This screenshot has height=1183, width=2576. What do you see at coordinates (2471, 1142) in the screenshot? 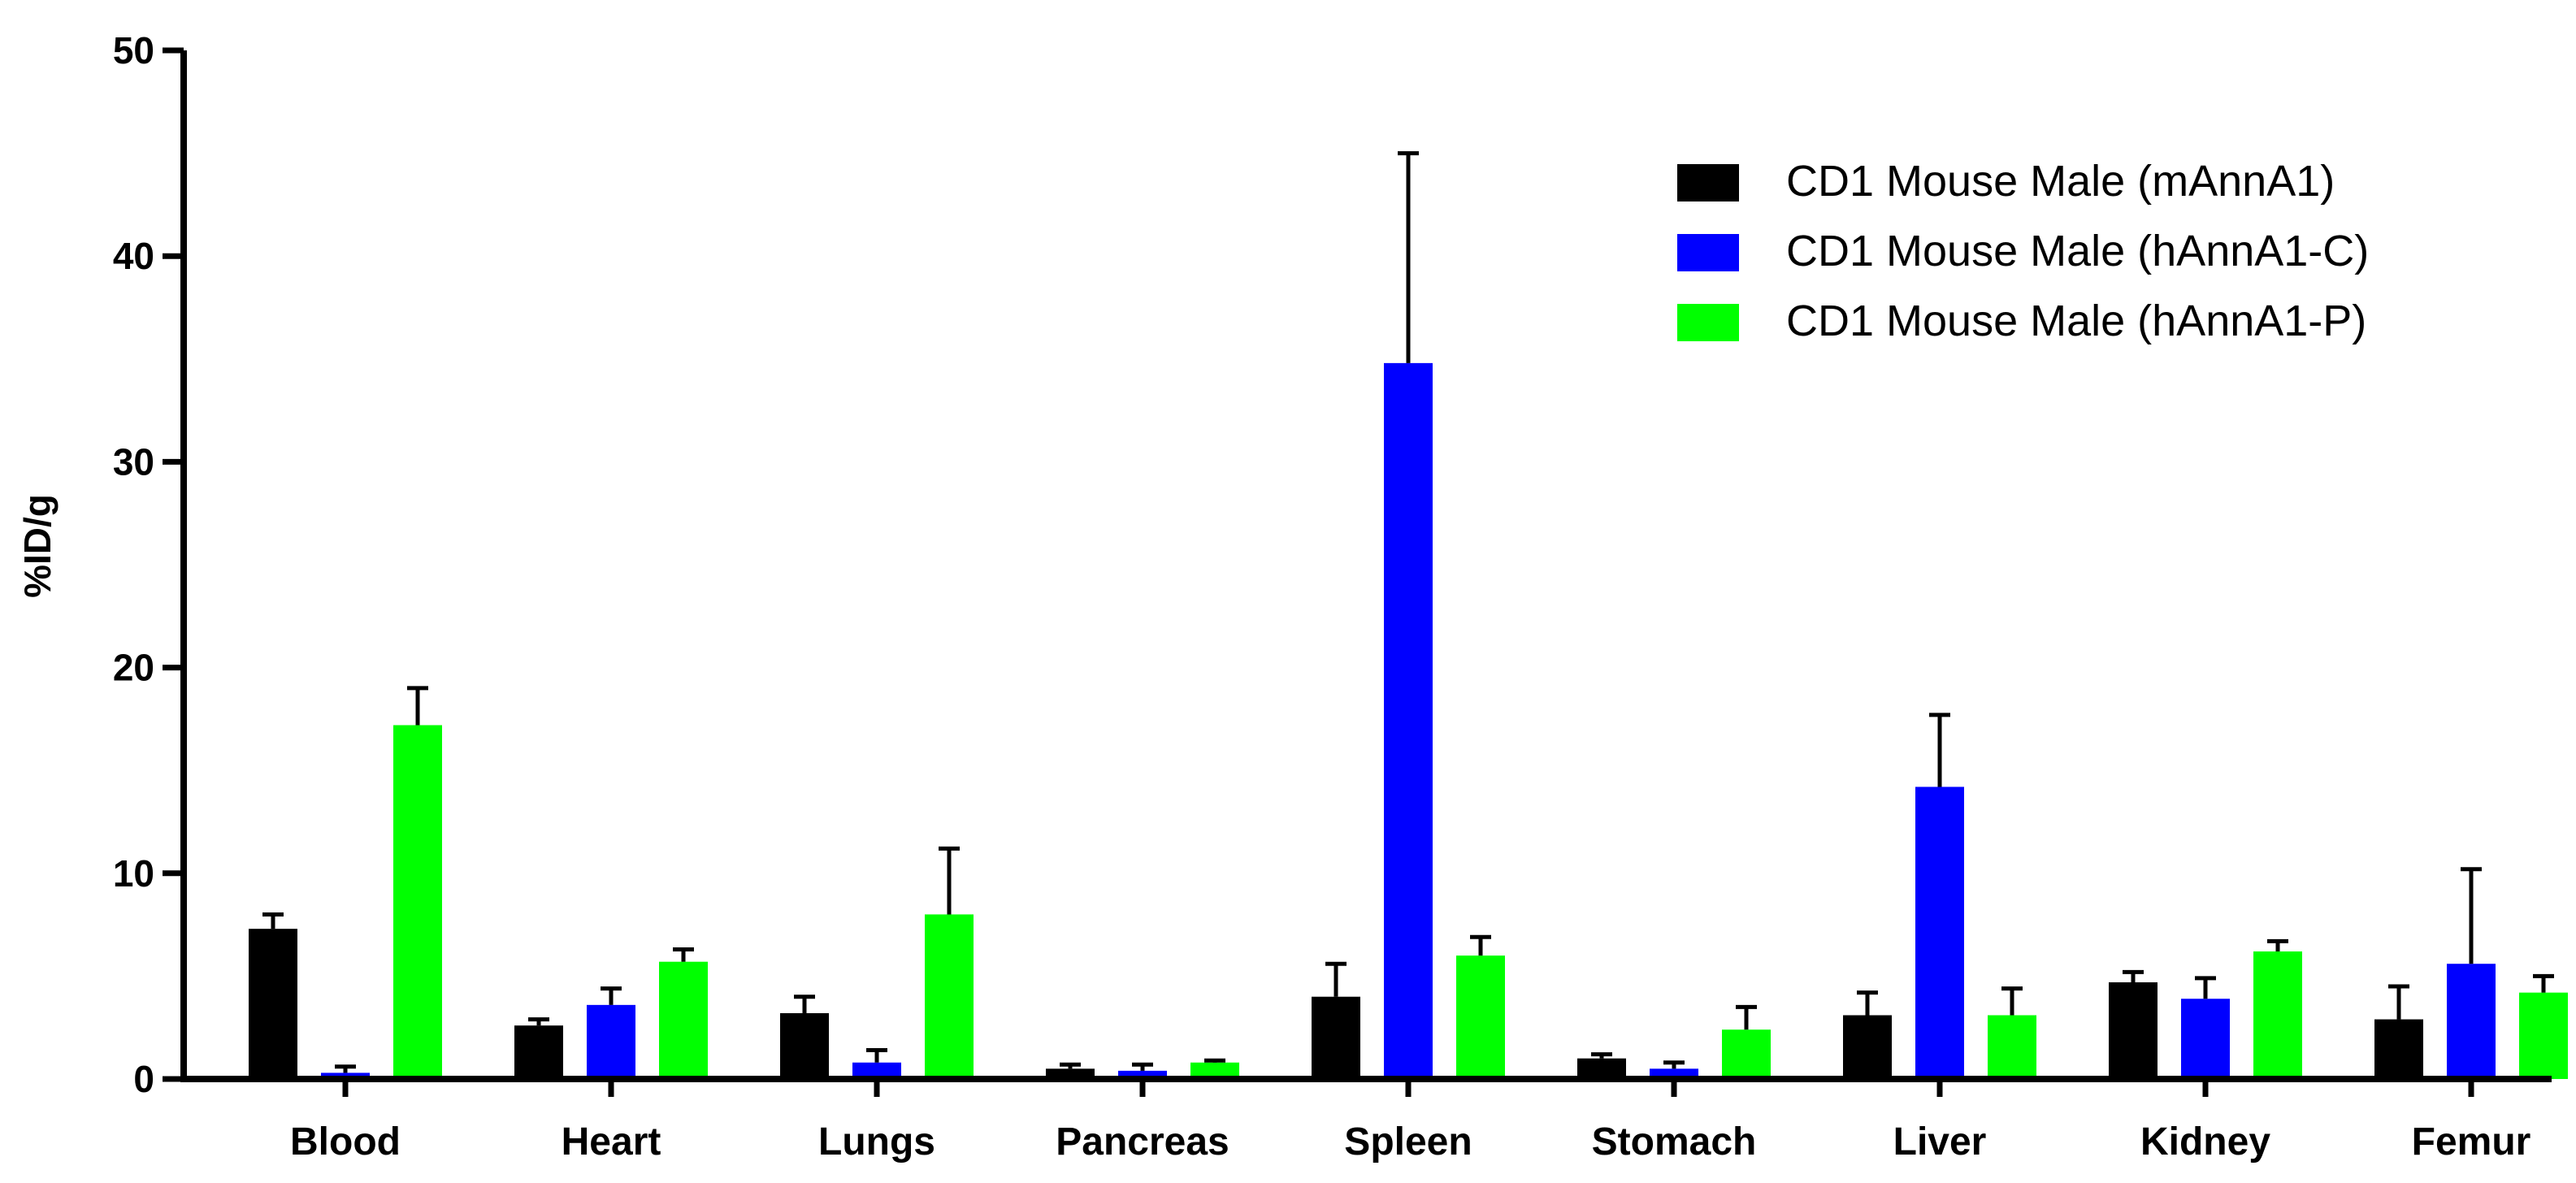
I see `x-tick-label-femur: Femur` at bounding box center [2471, 1142].